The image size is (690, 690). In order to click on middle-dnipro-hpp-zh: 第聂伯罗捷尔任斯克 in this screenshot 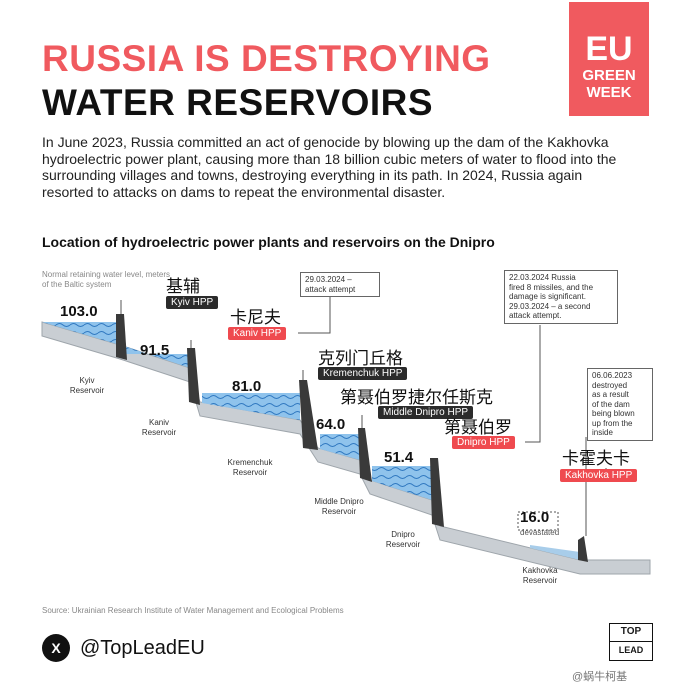, I will do `click(416, 398)`.